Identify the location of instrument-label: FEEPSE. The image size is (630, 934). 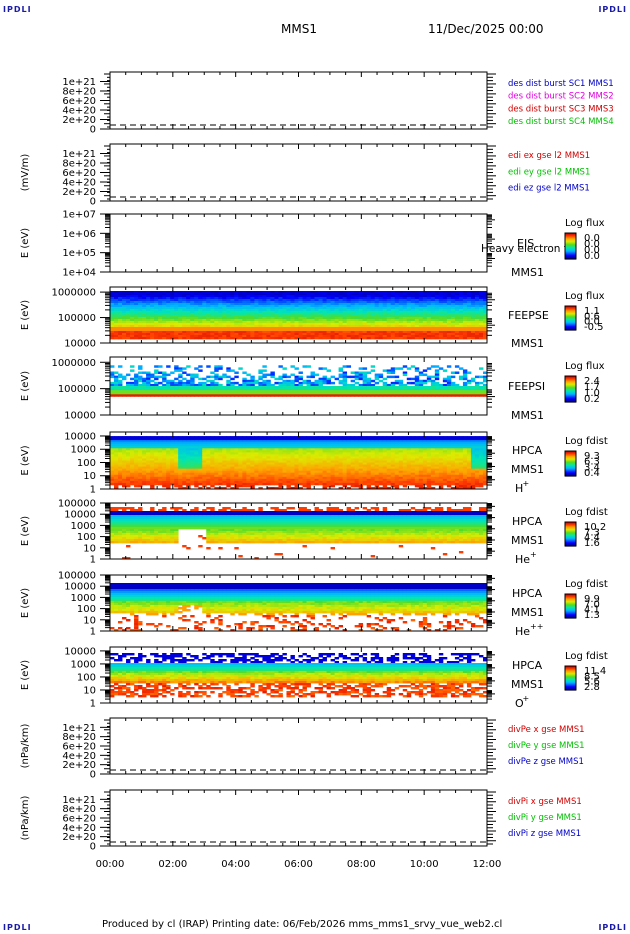
(528, 315).